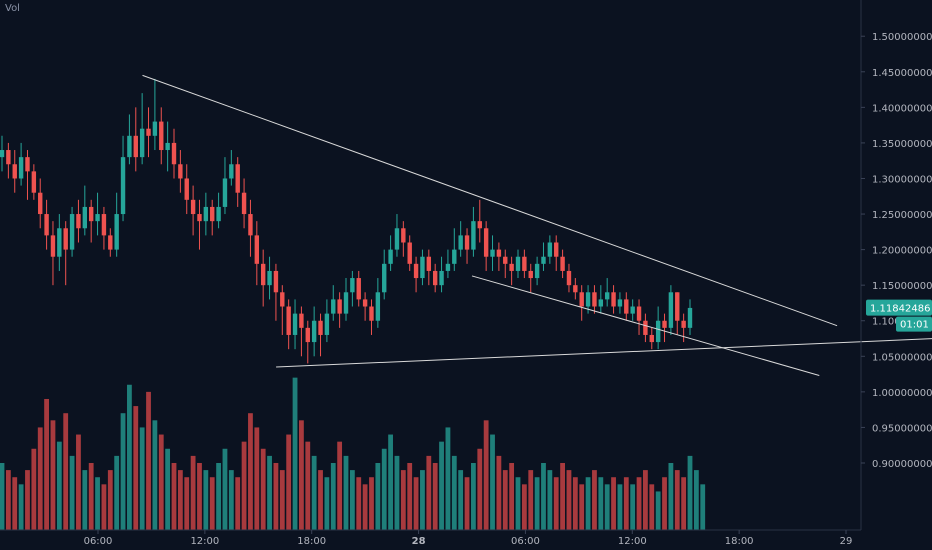 The height and width of the screenshot is (550, 932). I want to click on price-tick-label: 0.90000000, so click(902, 464).